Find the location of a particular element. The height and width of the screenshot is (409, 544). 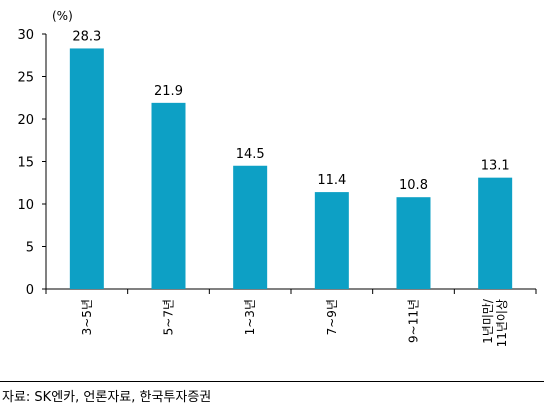

category-label: 7~9년 is located at coordinates (332, 317).